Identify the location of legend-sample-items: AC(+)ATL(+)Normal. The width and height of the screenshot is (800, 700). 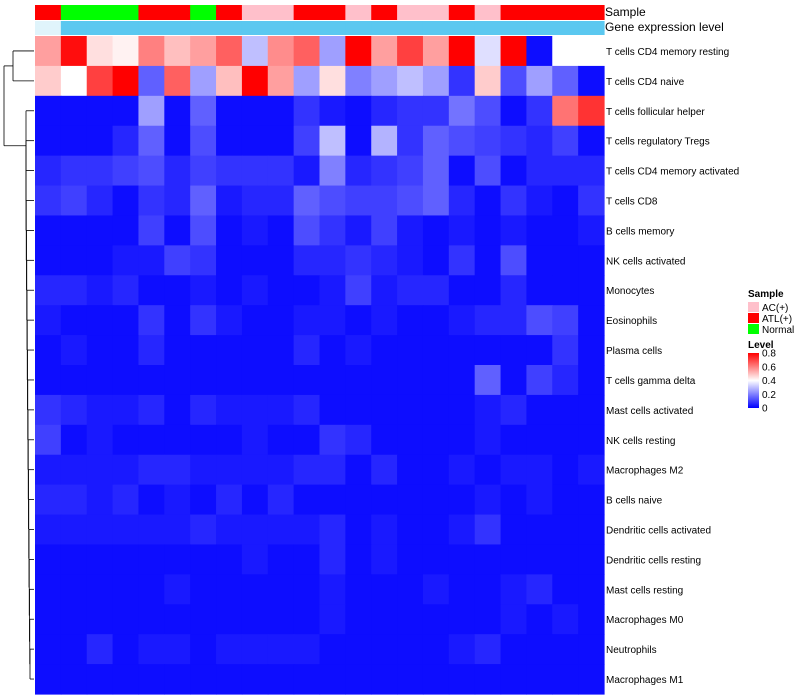
(771, 319).